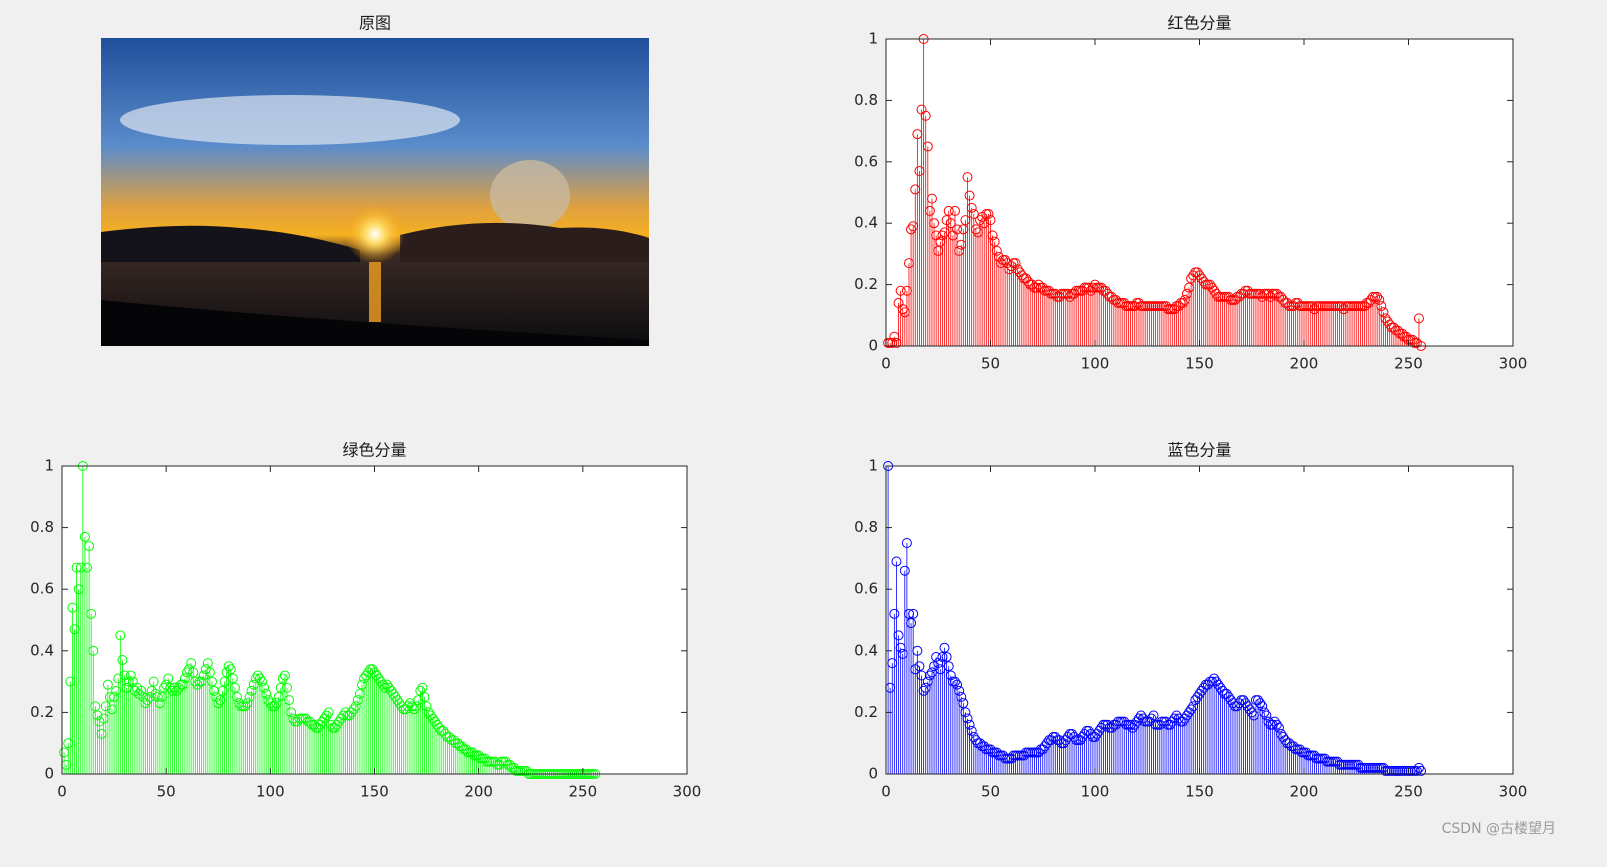 This screenshot has width=1607, height=867. What do you see at coordinates (530, 195) in the screenshot?
I see `cloud` at bounding box center [530, 195].